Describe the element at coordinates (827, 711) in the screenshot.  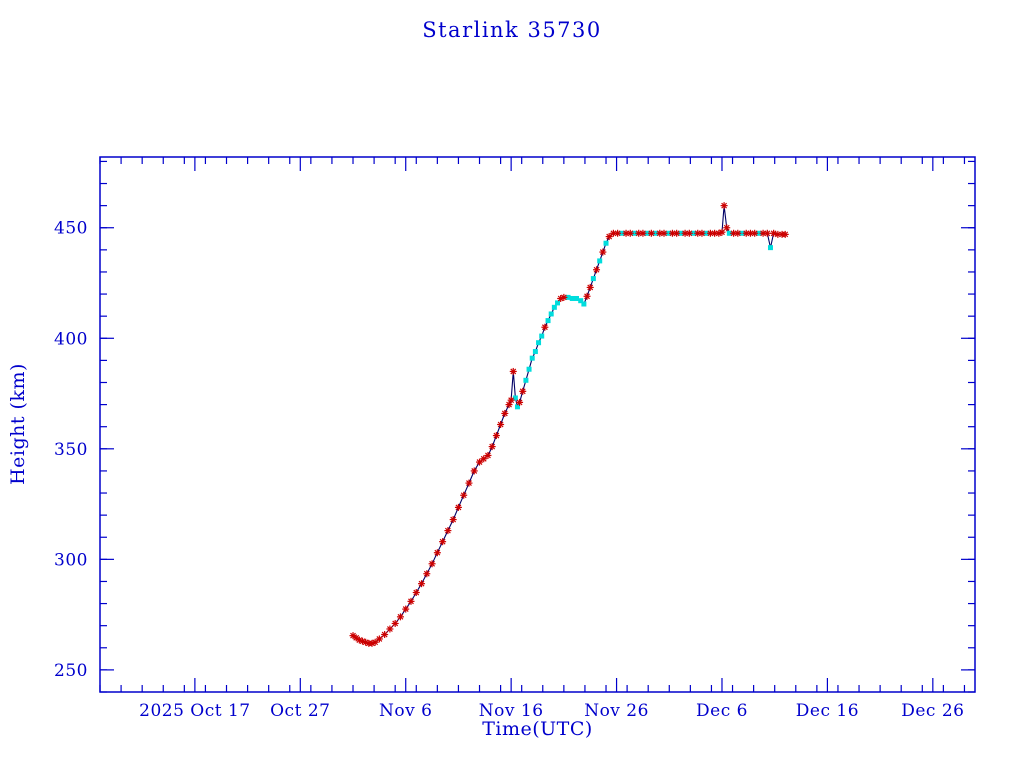
I see `x-tick-label: Dec 16` at that location.